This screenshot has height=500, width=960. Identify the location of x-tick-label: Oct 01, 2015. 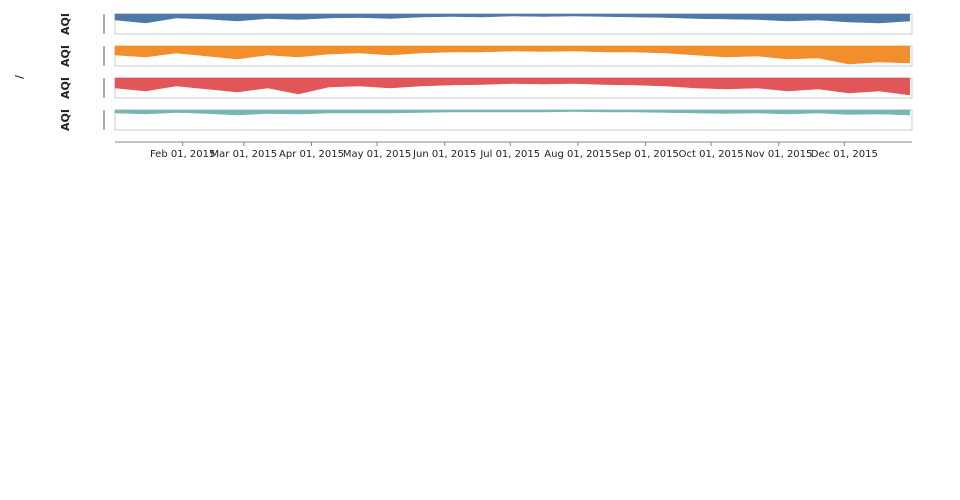
(711, 154).